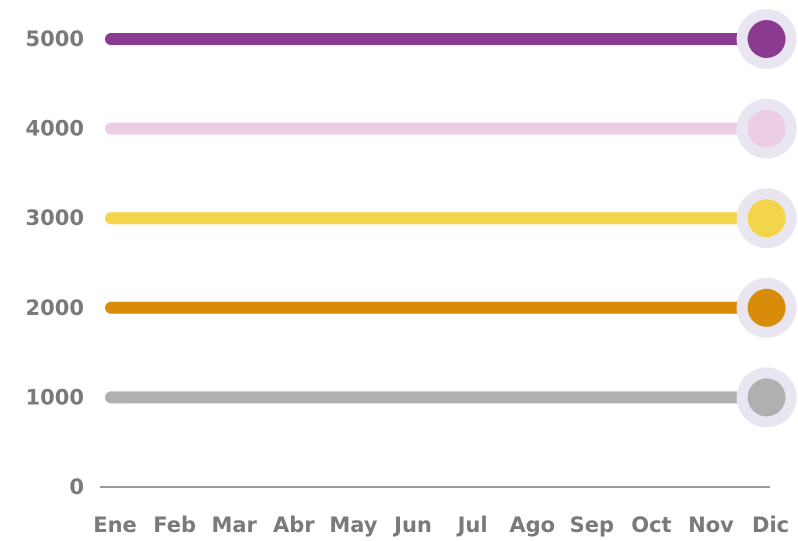  Describe the element at coordinates (234, 525) in the screenshot. I see `x-tick-label: Mar` at that location.